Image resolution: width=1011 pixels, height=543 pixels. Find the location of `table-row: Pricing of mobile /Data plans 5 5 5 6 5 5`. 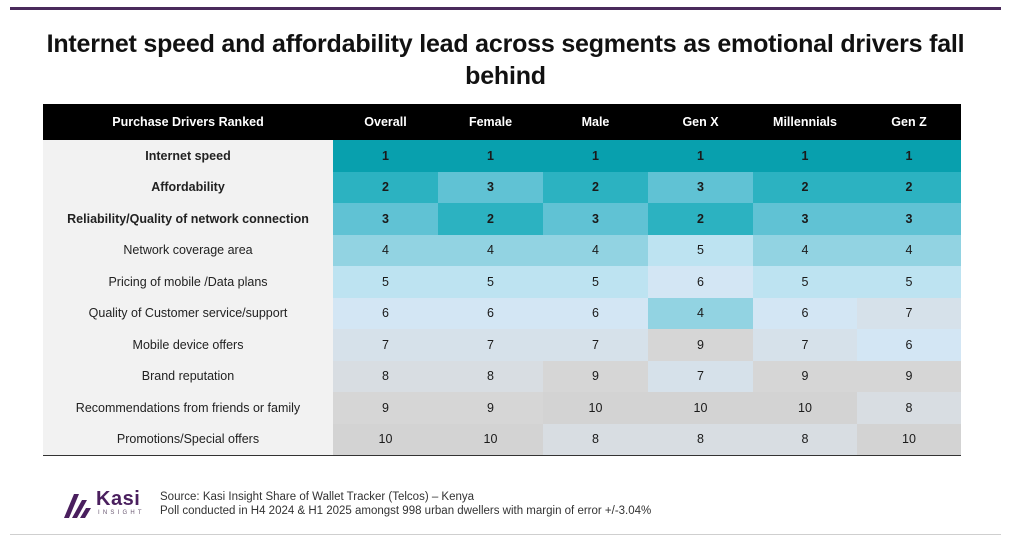

table-row: Pricing of mobile /Data plans 5 5 5 6 5 5 is located at coordinates (502, 282).